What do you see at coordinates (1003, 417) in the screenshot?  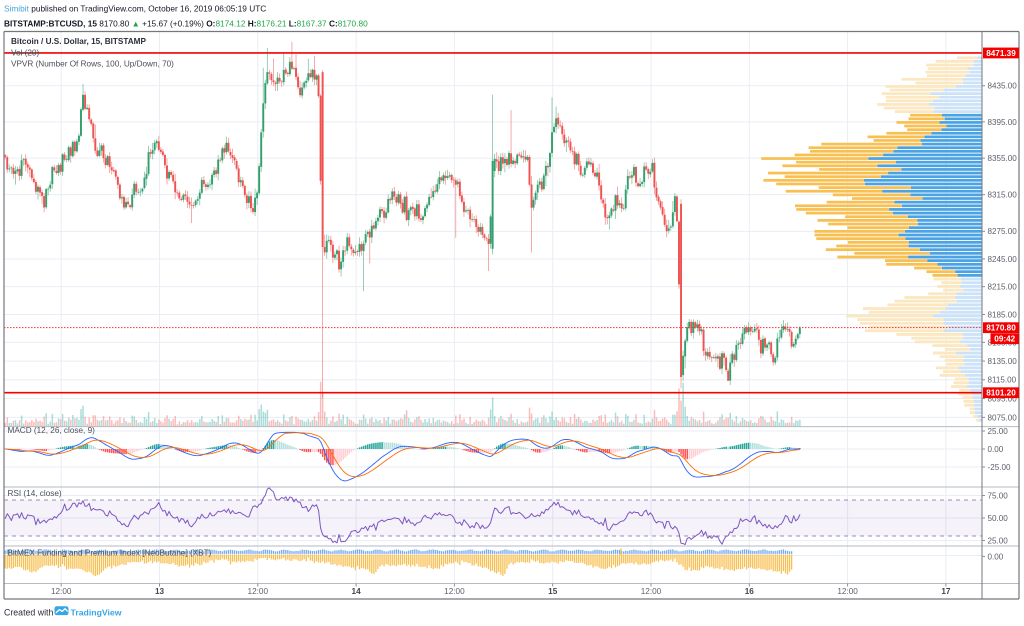 I see `svg-text: 8075.00` at bounding box center [1003, 417].